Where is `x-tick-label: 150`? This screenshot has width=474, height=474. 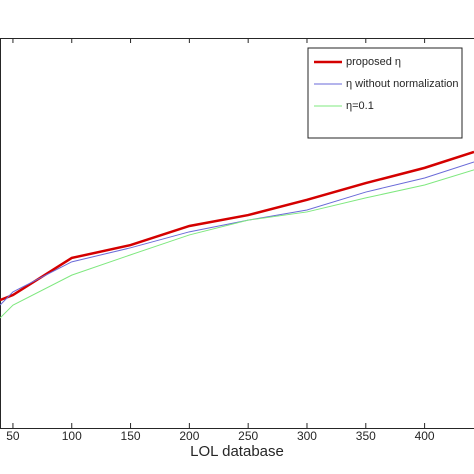
x-tick-label: 150 is located at coordinates (131, 436).